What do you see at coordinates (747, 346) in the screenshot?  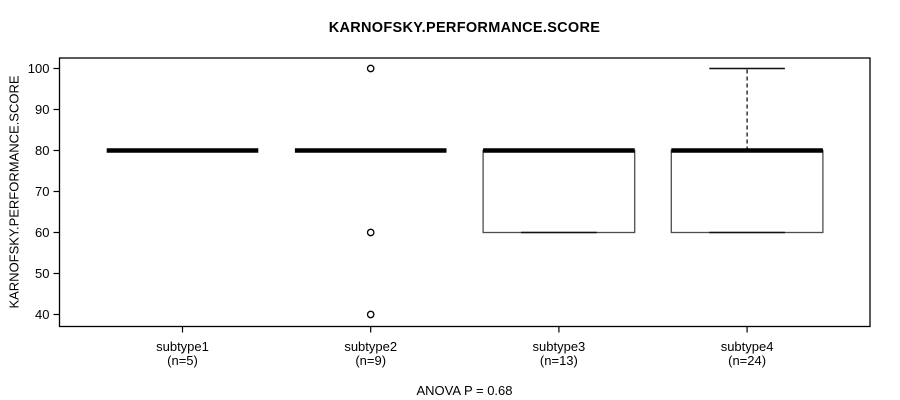 I see `x-category-label: subtype4` at bounding box center [747, 346].